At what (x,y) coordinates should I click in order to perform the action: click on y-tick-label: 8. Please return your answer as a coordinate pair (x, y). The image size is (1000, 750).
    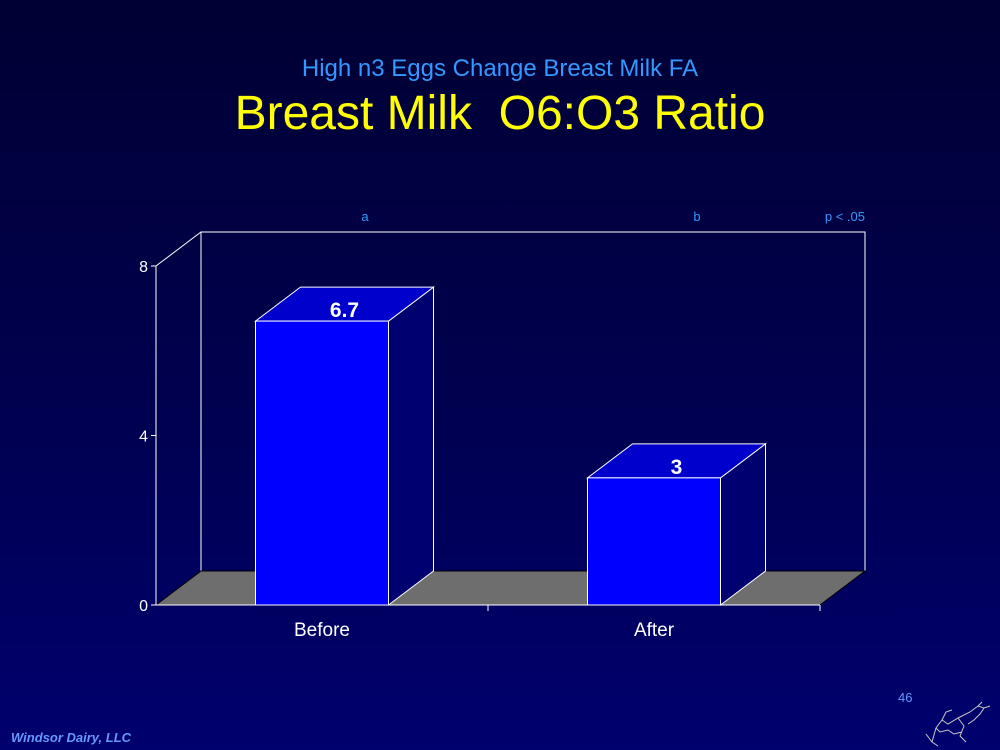
    Looking at the image, I should click on (143, 267).